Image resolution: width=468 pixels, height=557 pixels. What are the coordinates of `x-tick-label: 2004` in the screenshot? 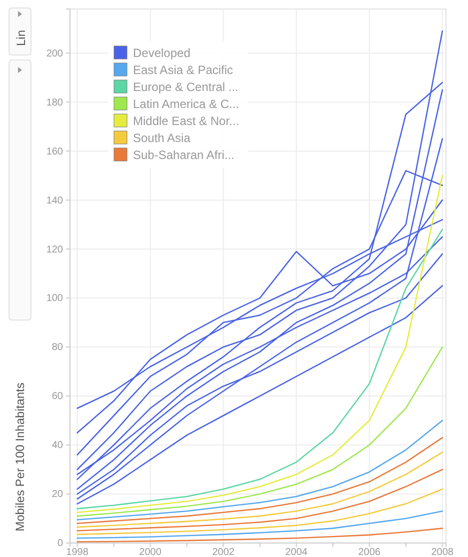 It's located at (296, 552).